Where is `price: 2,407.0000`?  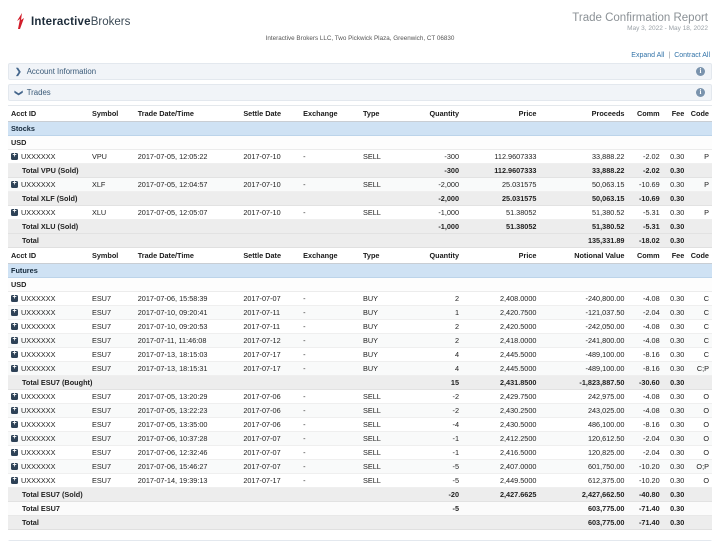
price: 2,407.0000 is located at coordinates (501, 466).